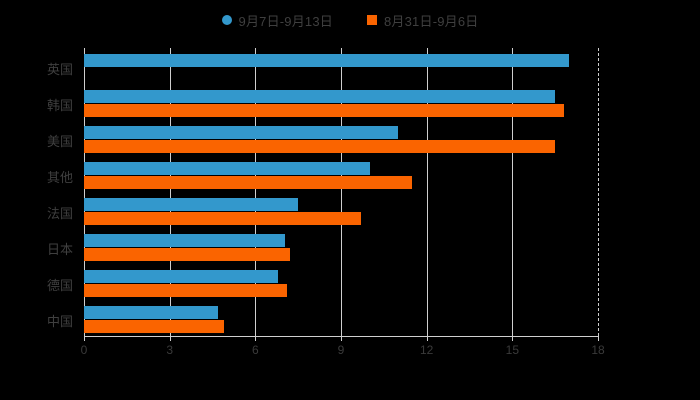 This screenshot has height=400, width=700. Describe the element at coordinates (169, 350) in the screenshot. I see `x-tick-label: 3` at that location.